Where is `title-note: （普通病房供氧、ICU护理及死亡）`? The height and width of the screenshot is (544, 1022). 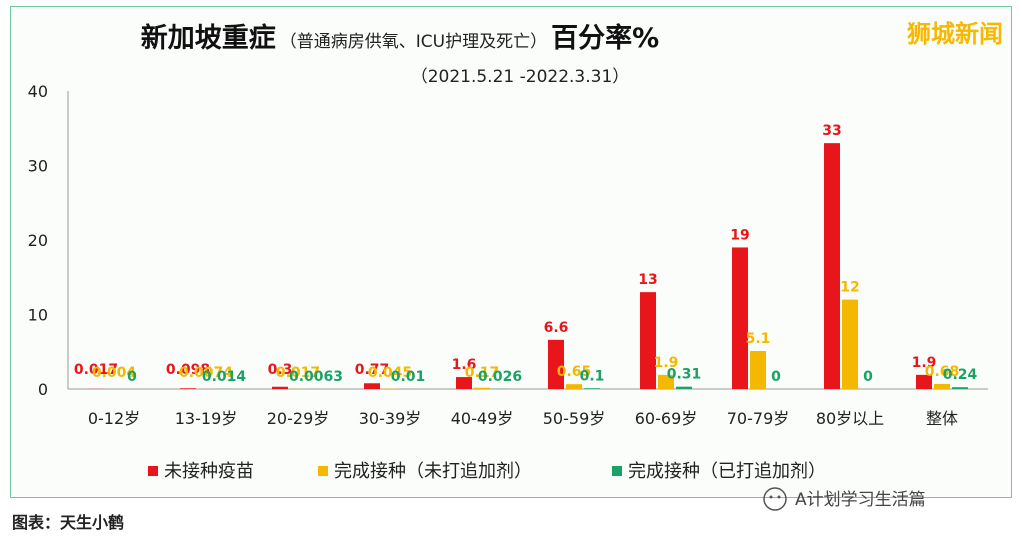 title-note: （普通病房供氧、ICU护理及死亡） is located at coordinates (413, 42).